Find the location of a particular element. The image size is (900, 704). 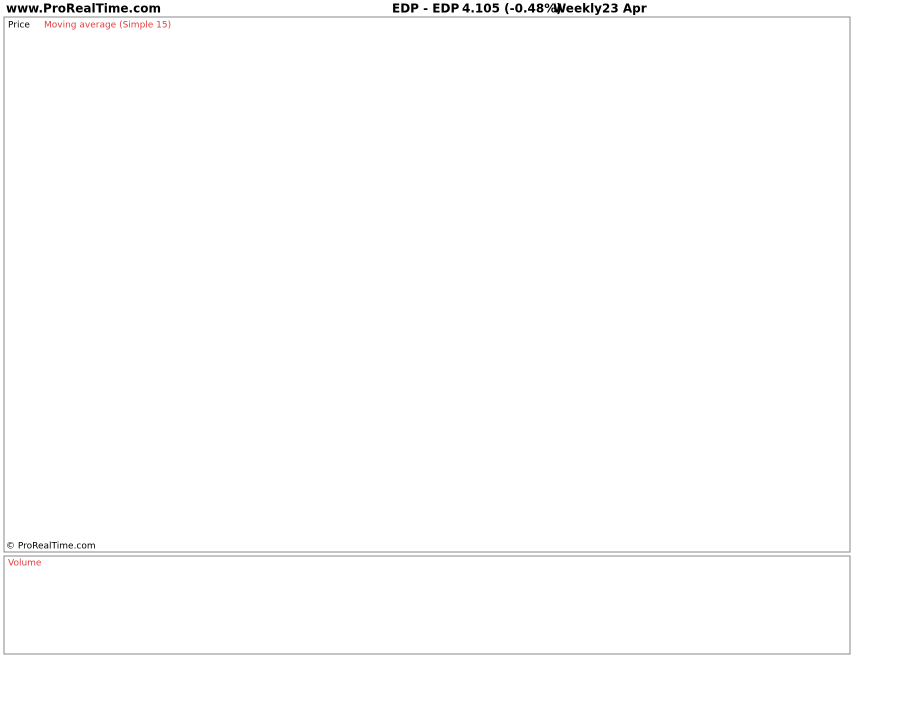

instrument: EDP - EDP is located at coordinates (425, 9).